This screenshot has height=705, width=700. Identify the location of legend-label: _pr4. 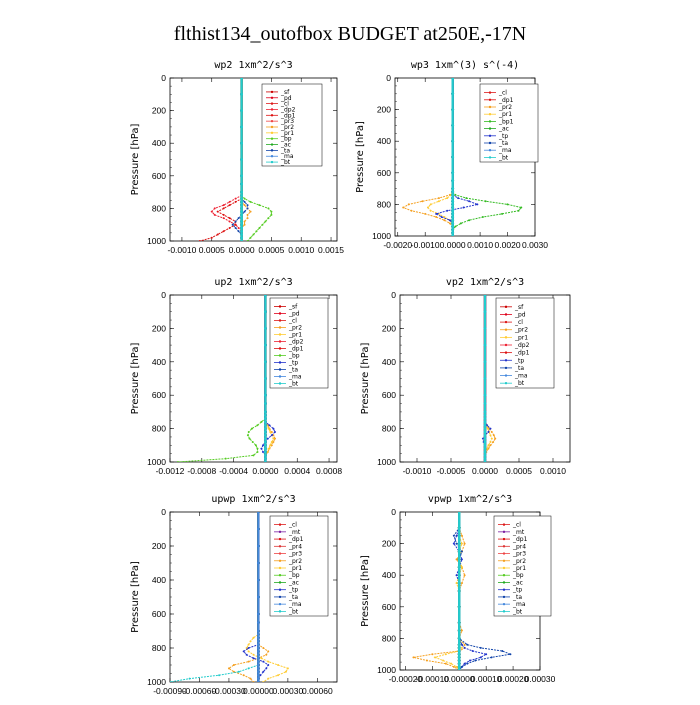
(295, 546).